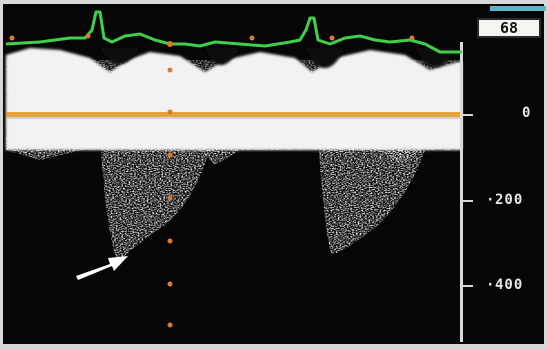  Describe the element at coordinates (509, 285) in the screenshot. I see `scale-label-400: 400` at that location.